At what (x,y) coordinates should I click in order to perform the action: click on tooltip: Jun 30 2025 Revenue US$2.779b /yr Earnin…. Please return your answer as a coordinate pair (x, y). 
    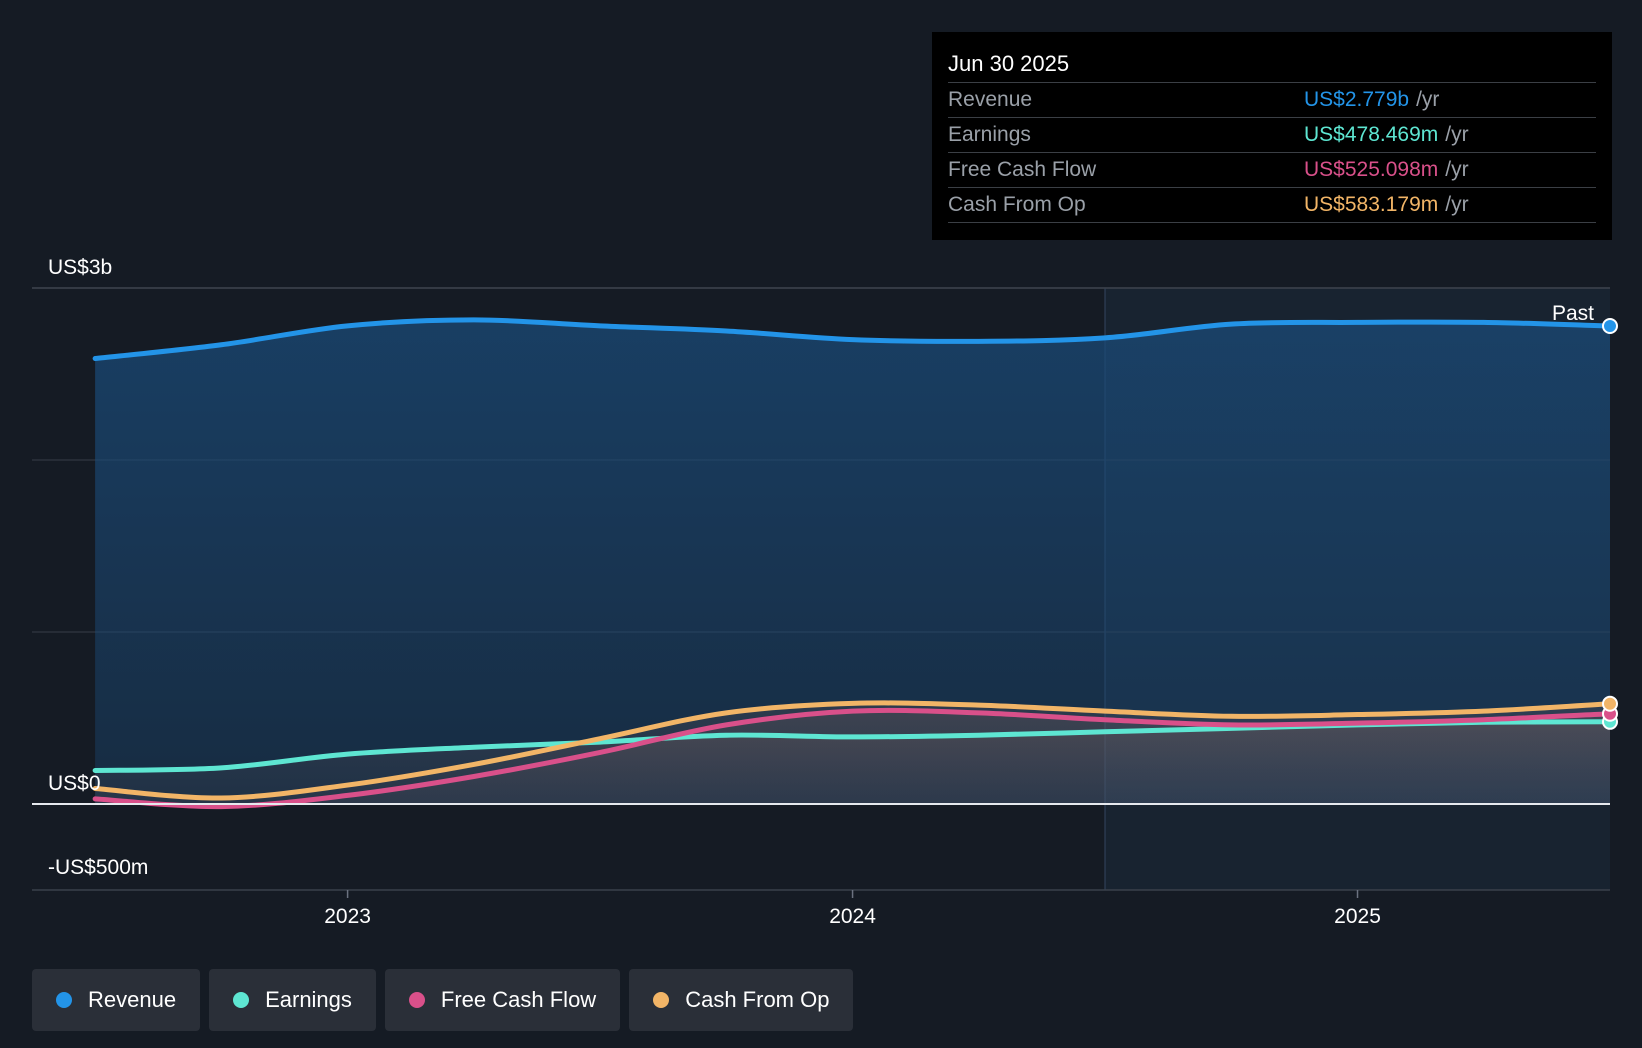
    Looking at the image, I should click on (1272, 136).